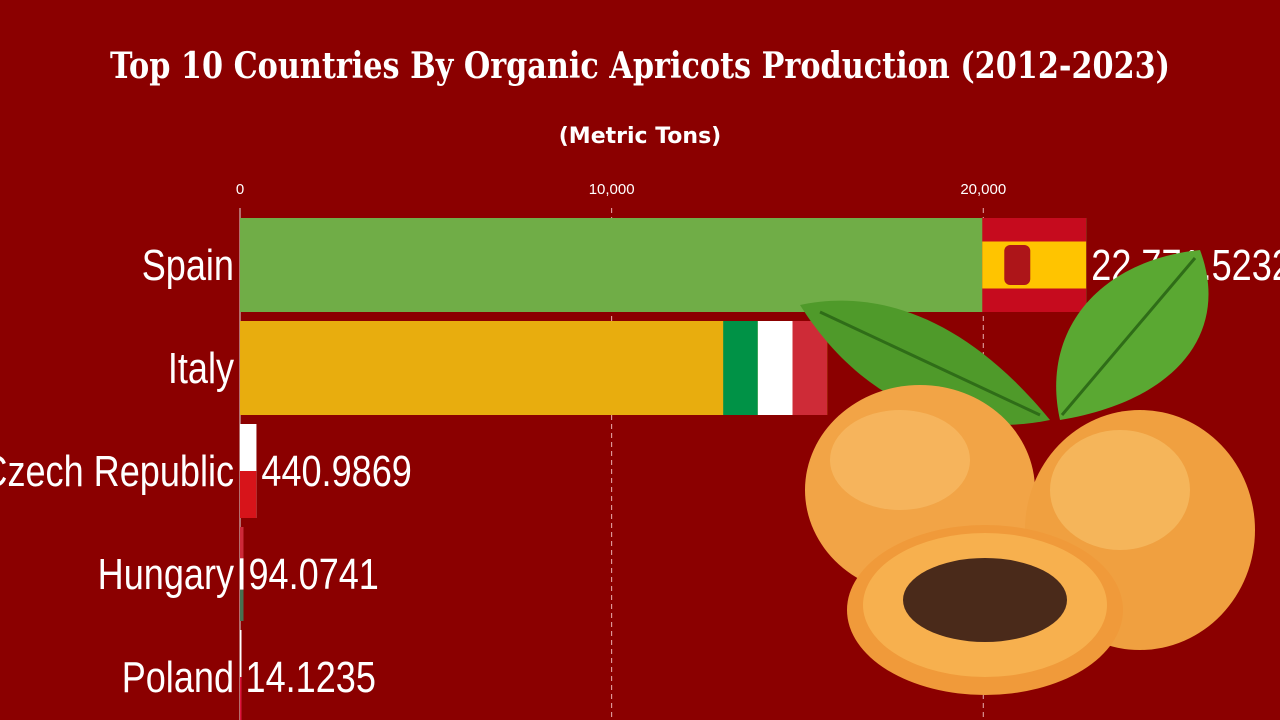  What do you see at coordinates (640, 136) in the screenshot?
I see `chart-subtitle: (Metric Tons)` at bounding box center [640, 136].